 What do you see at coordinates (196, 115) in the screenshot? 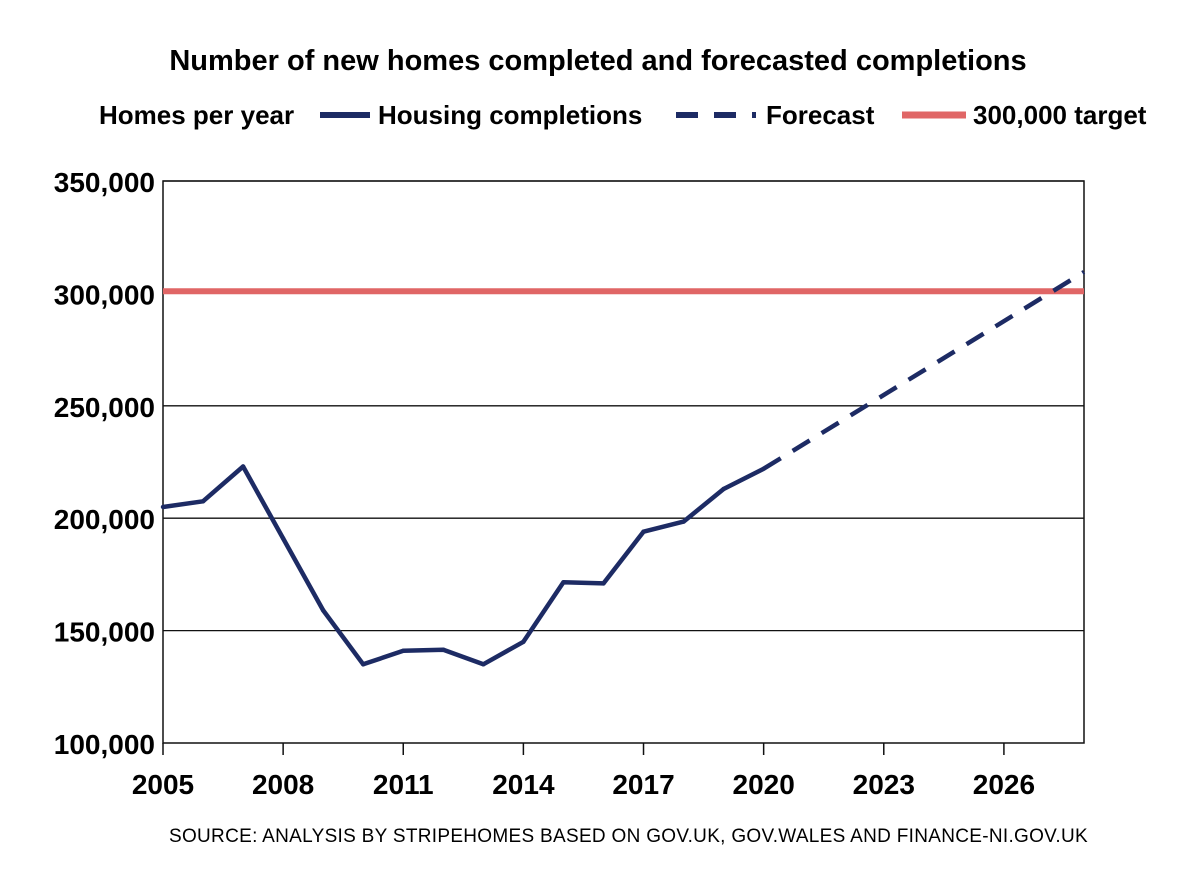
I see `legend-label: Homes per year` at bounding box center [196, 115].